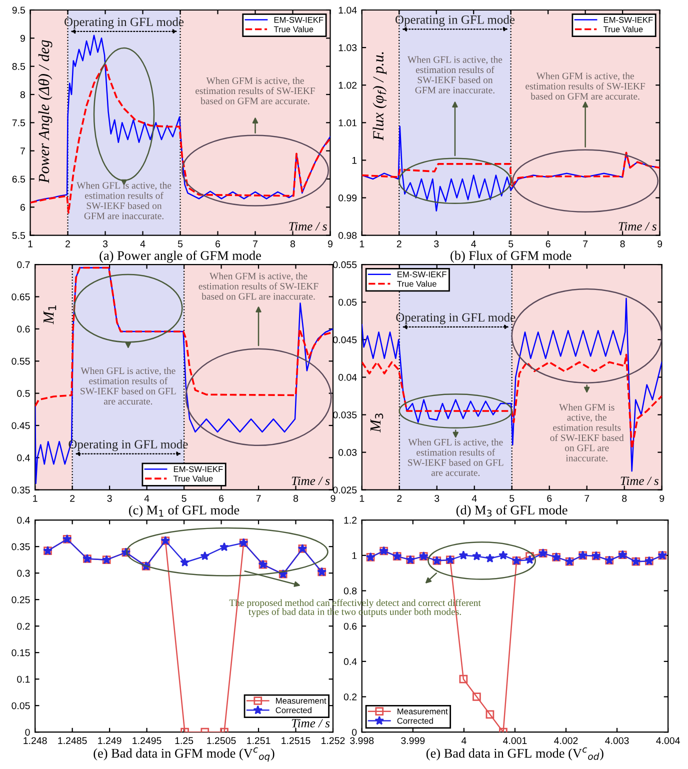 The height and width of the screenshot is (769, 688). I want to click on x-tick-label: 3.999, so click(413, 740).